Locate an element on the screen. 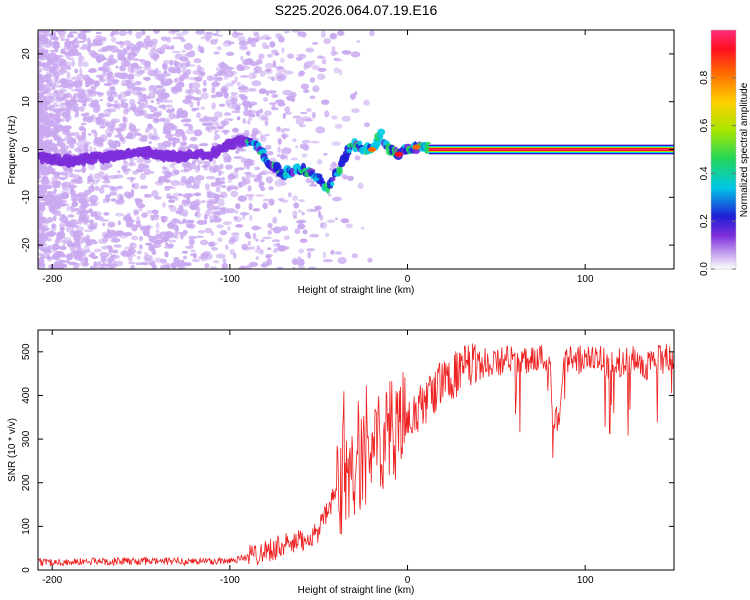  y-tick-label: 0 is located at coordinates (26, 570).